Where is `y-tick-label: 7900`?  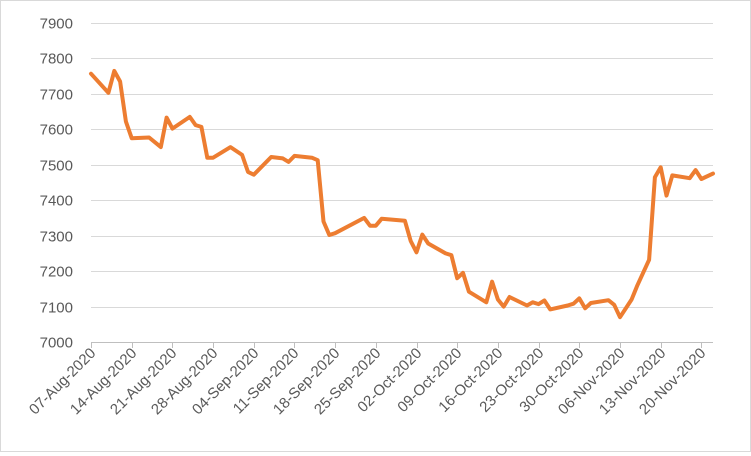 y-tick-label: 7900 is located at coordinates (56, 24).